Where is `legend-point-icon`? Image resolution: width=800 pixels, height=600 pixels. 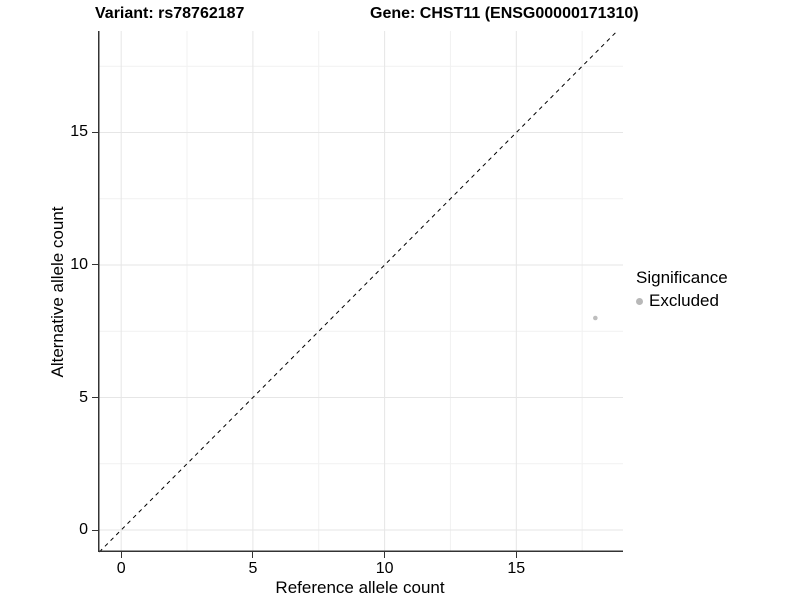 legend-point-icon is located at coordinates (639, 301).